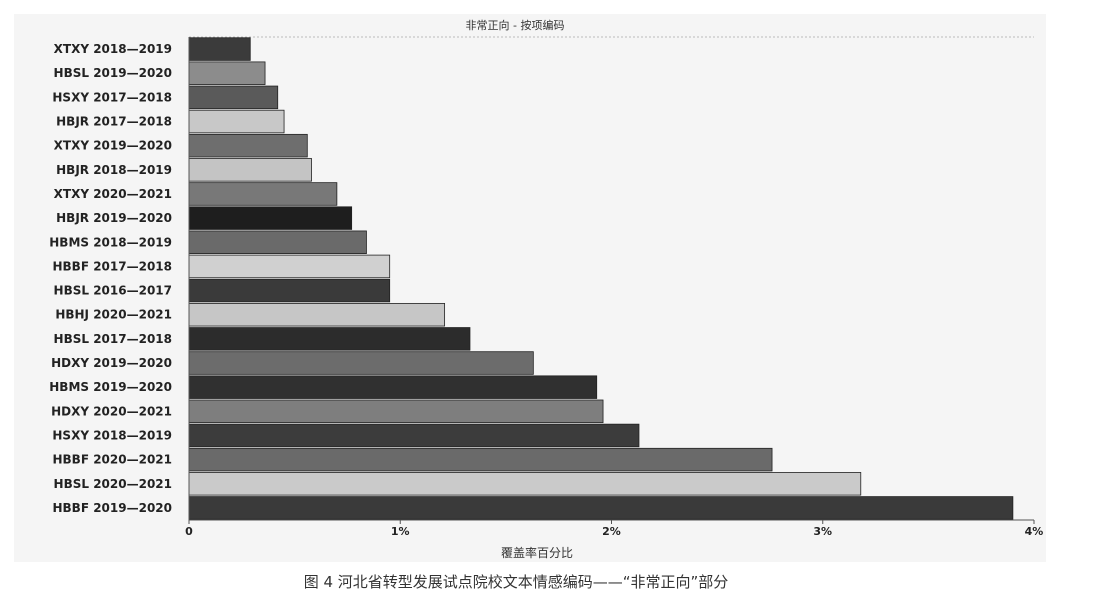 The height and width of the screenshot is (601, 1107). Describe the element at coordinates (189, 531) in the screenshot. I see `x-tick-label: 0` at that location.